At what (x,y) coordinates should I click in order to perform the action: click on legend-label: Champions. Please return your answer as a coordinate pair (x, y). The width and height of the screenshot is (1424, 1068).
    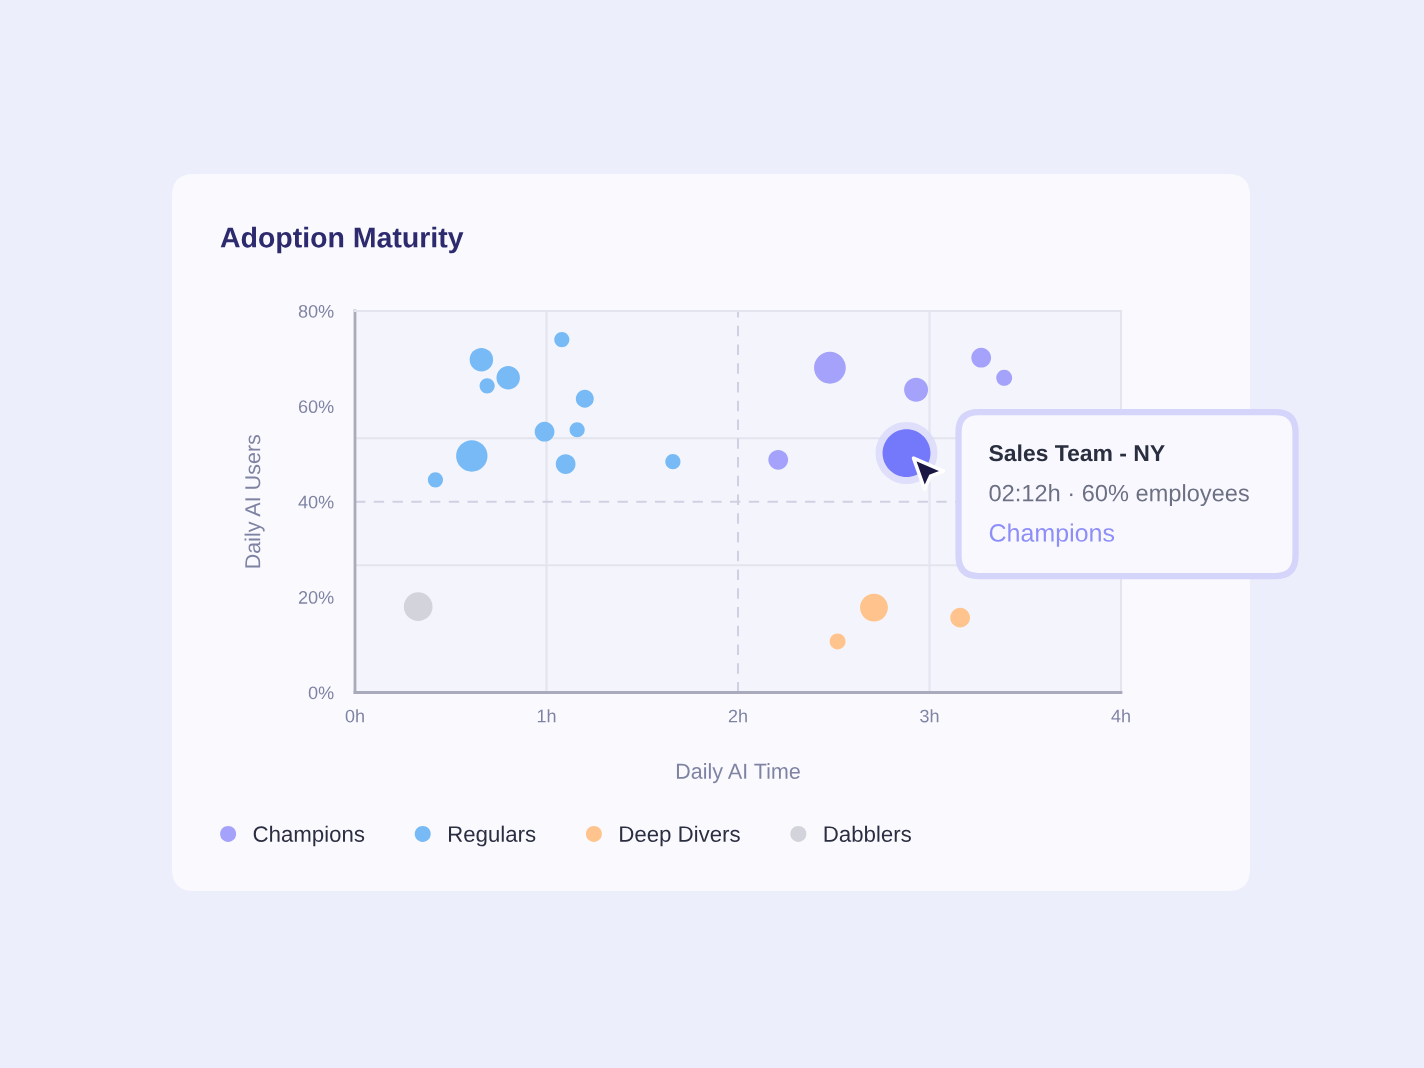
    Looking at the image, I should click on (309, 836).